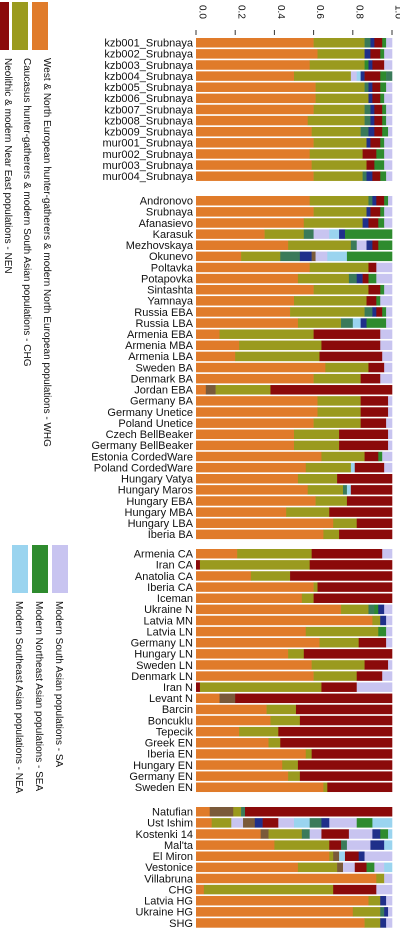 This screenshot has height=935, width=400. Describe the element at coordinates (202, 12) in the screenshot. I see `tick-label: 0.0` at that location.